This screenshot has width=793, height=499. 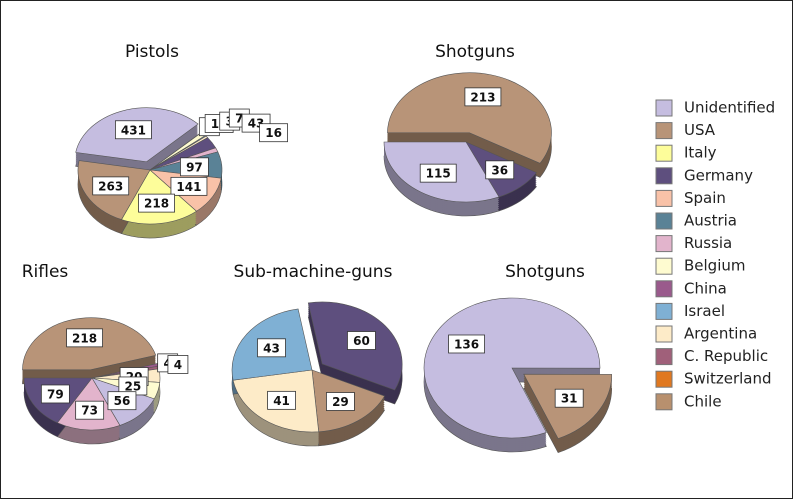 I want to click on value-label: 79, so click(x=55, y=394).